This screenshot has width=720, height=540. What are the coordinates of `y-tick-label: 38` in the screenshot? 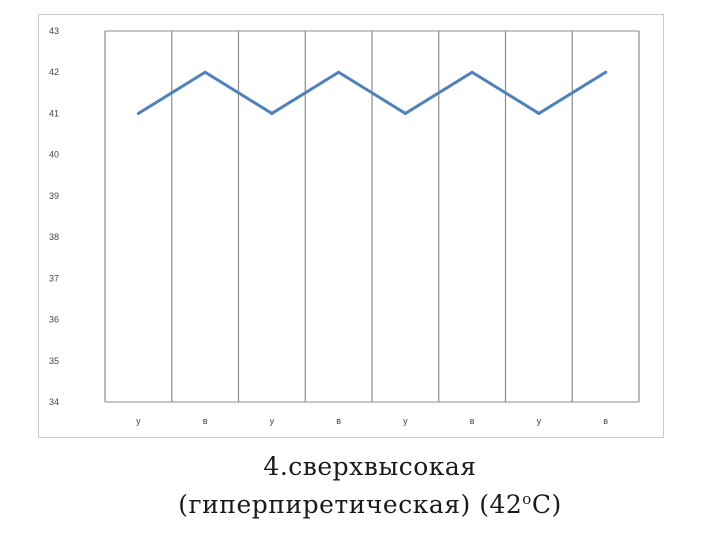 It's located at (54, 237).